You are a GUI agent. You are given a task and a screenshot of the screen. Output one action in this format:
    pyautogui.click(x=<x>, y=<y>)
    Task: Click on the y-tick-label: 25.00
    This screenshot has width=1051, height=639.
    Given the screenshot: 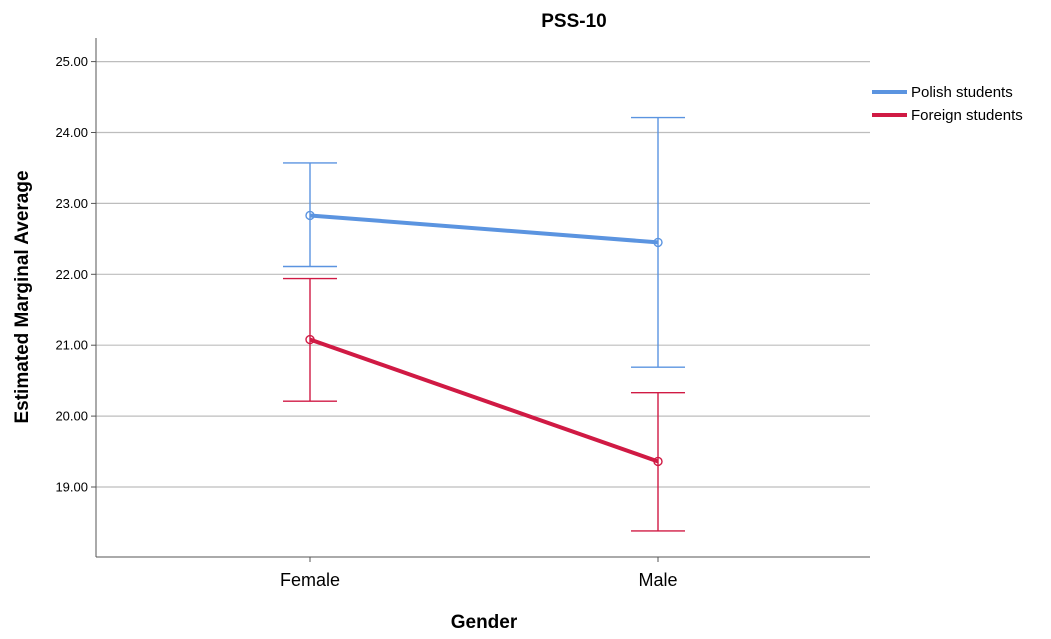 What is the action you would take?
    pyautogui.click(x=71, y=61)
    